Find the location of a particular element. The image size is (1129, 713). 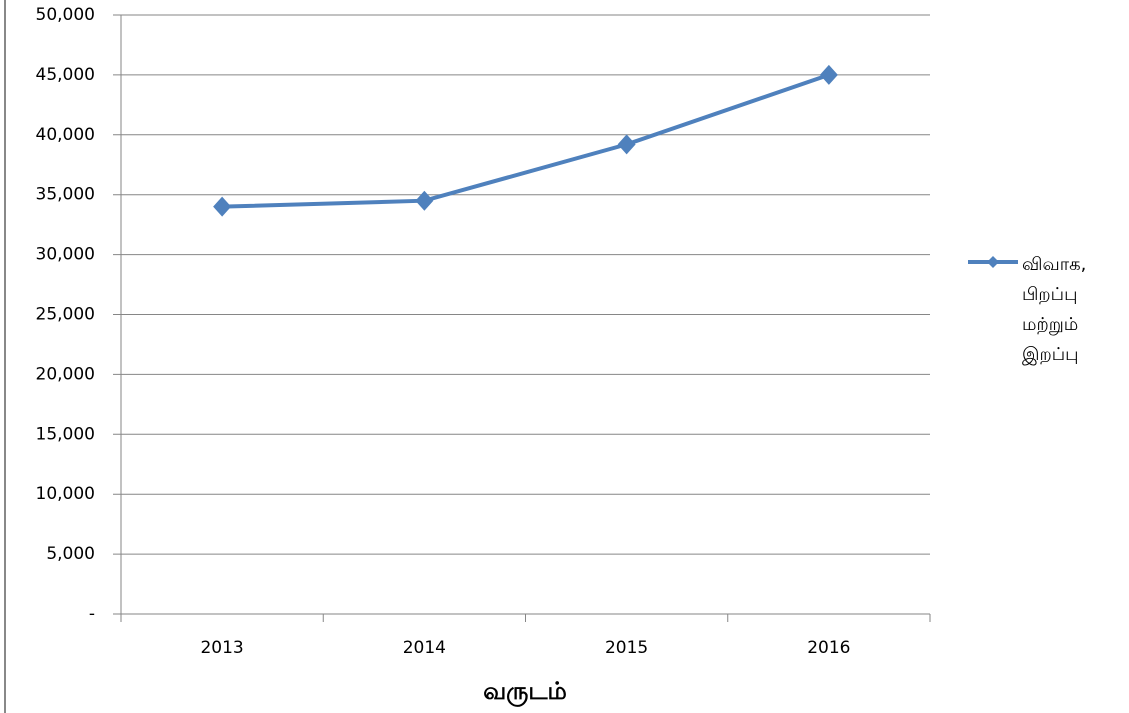

x-tick-label: 2015 is located at coordinates (626, 648).